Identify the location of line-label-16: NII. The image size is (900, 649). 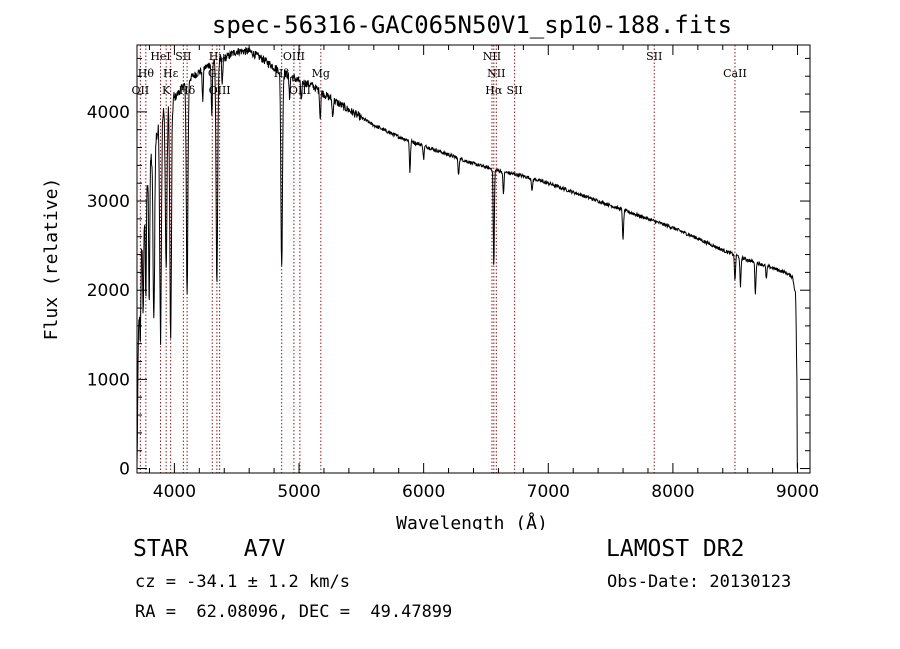
(496, 73).